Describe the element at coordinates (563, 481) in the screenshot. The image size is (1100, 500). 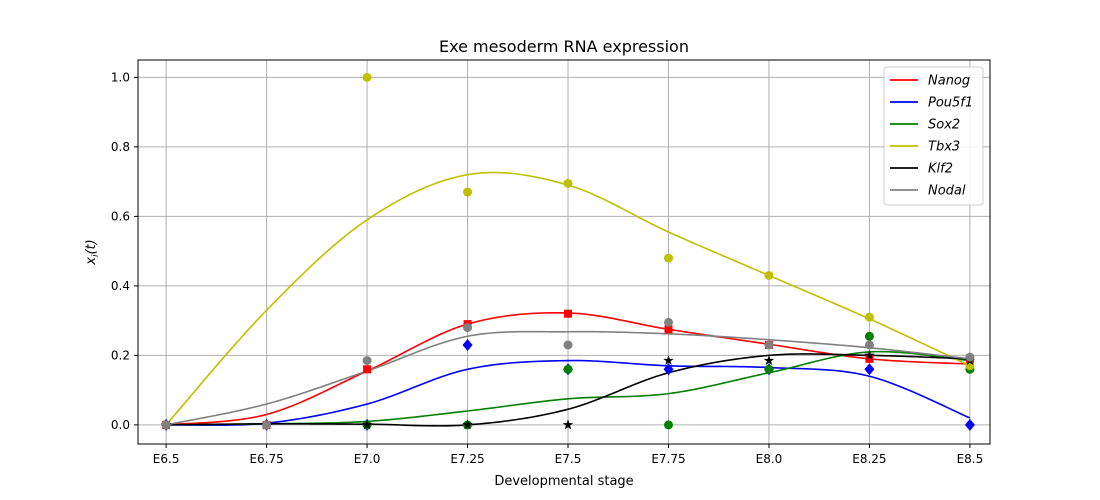
I see `x-axis-label: Developmental stage` at that location.